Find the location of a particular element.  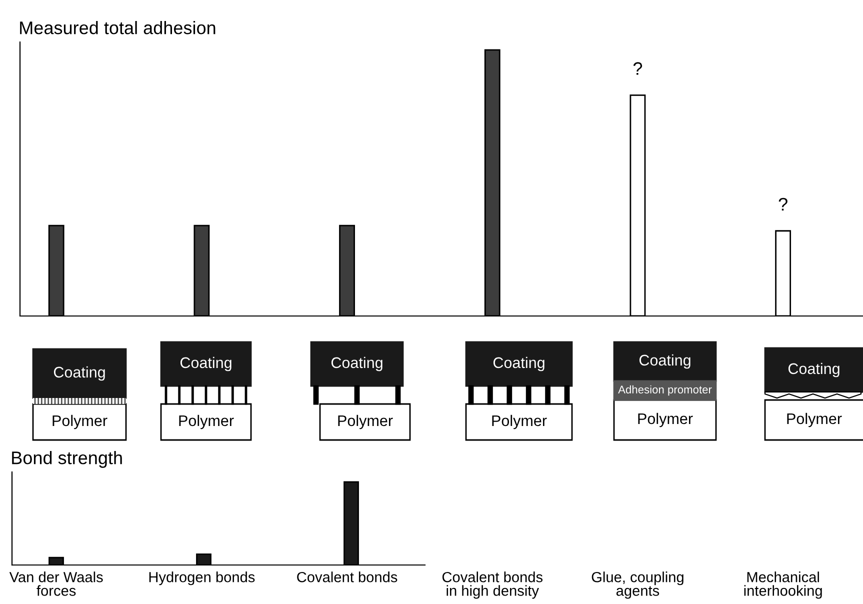

x-tick-label: Glue, coupling agents is located at coordinates (638, 585).